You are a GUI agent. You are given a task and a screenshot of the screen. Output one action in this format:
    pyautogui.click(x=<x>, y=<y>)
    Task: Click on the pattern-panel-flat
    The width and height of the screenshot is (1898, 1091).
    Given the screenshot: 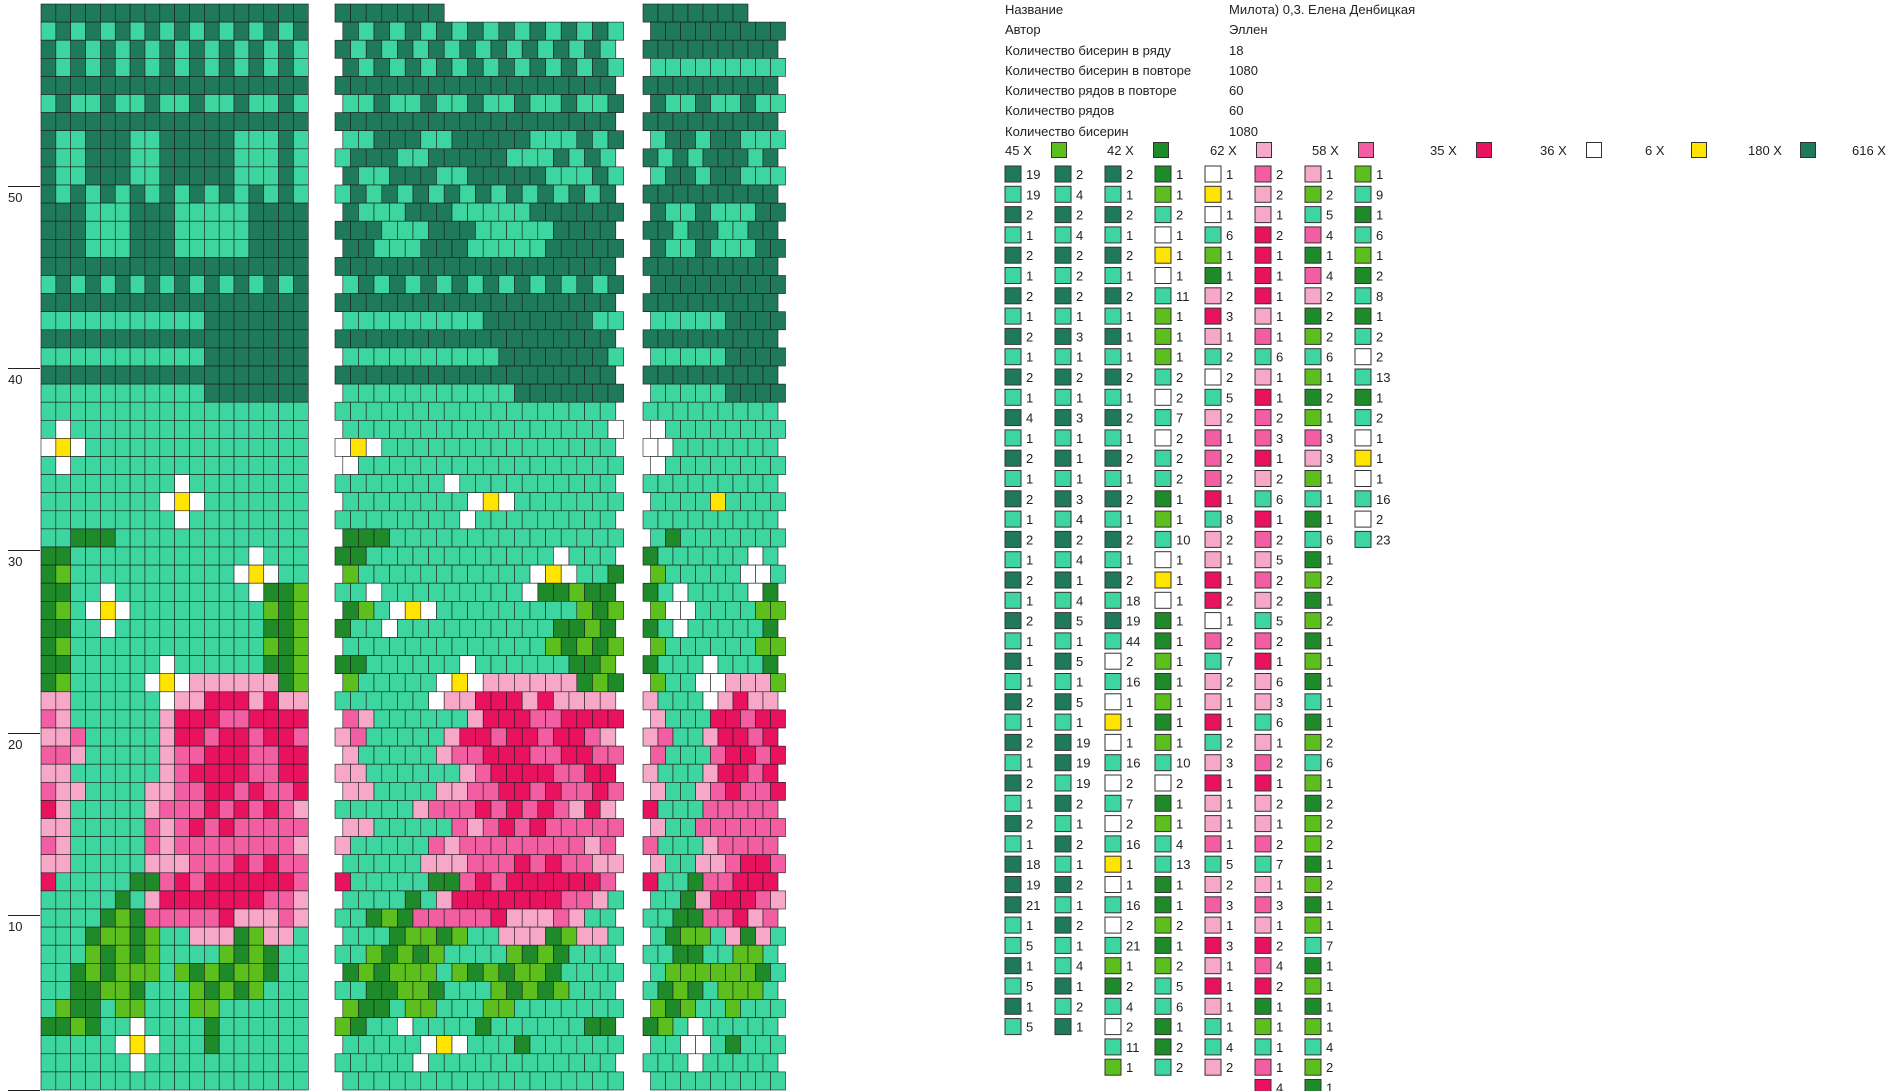 What is the action you would take?
    pyautogui.click(x=174, y=547)
    